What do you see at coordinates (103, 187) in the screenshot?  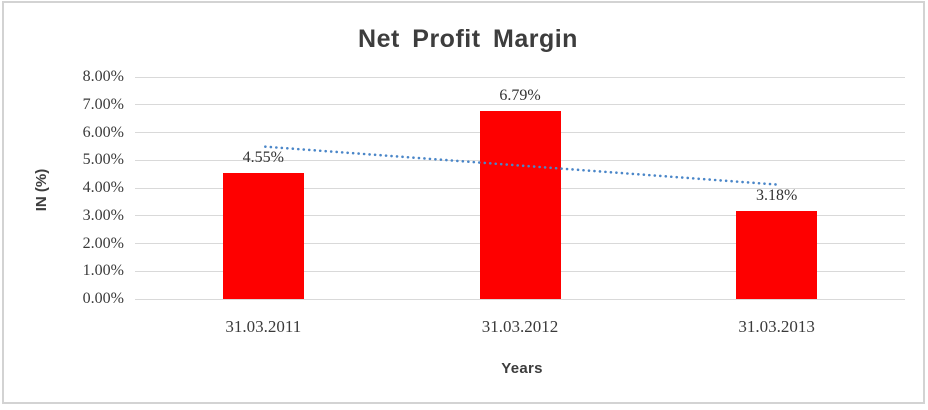 I see `y-tick-label: 4.00%` at bounding box center [103, 187].